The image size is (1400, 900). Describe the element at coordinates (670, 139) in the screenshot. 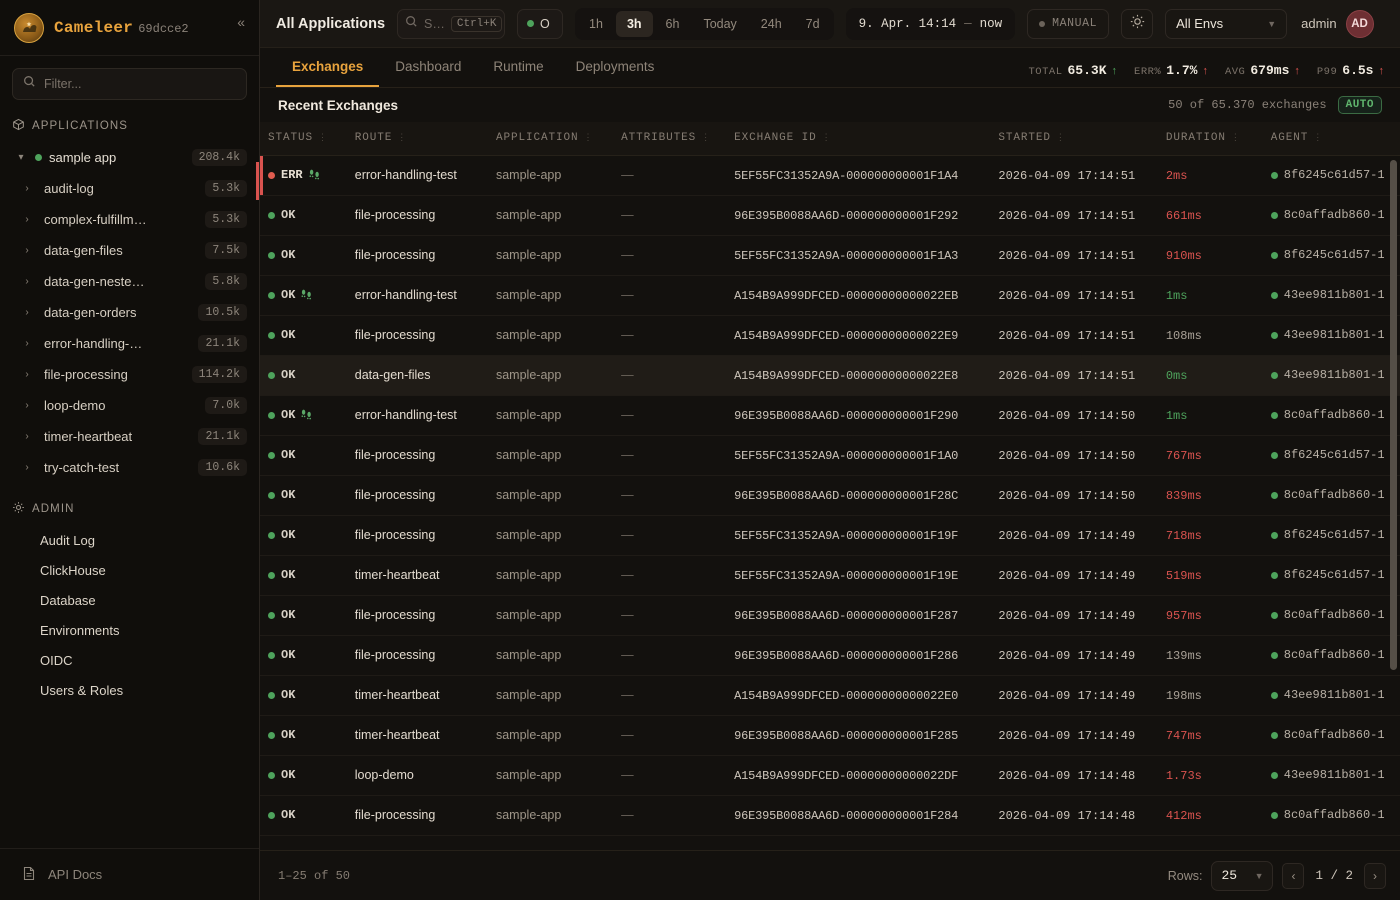

I see `column-header-attributes: ATTRIBUTES ⋮` at that location.